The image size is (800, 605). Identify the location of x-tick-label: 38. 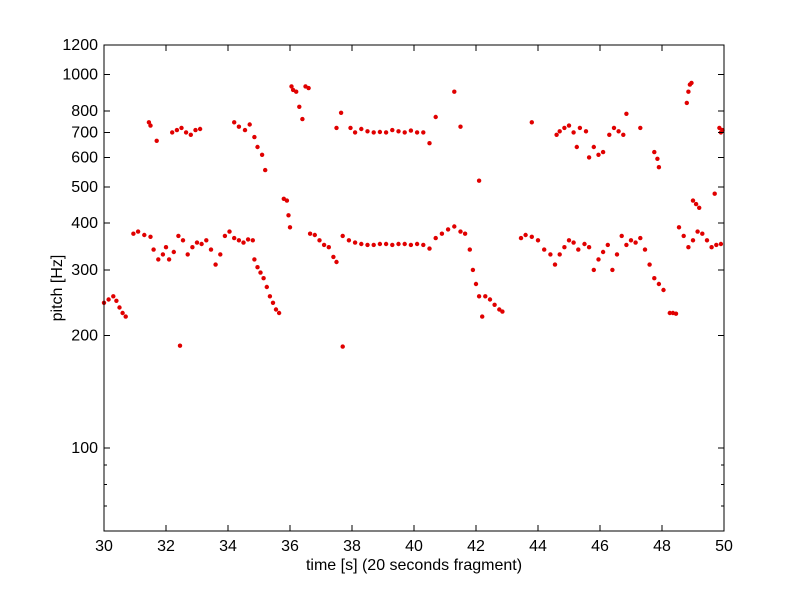
(352, 546).